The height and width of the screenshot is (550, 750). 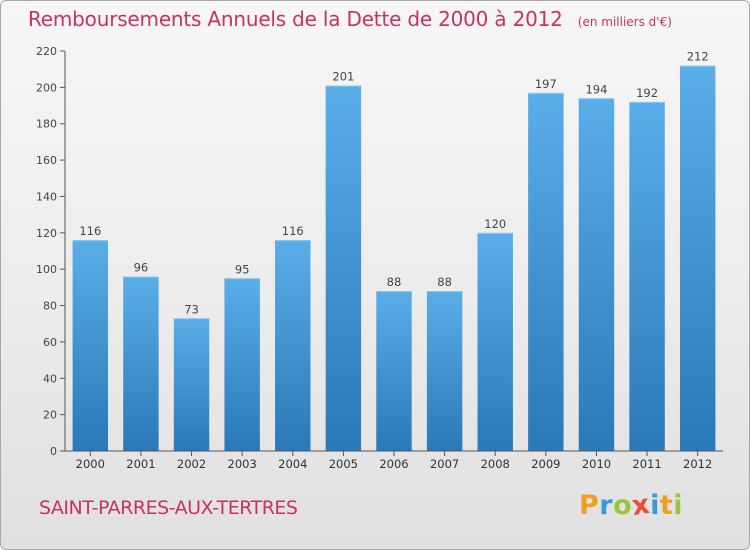 I want to click on x-tick-label-2009: 2009, so click(x=545, y=464).